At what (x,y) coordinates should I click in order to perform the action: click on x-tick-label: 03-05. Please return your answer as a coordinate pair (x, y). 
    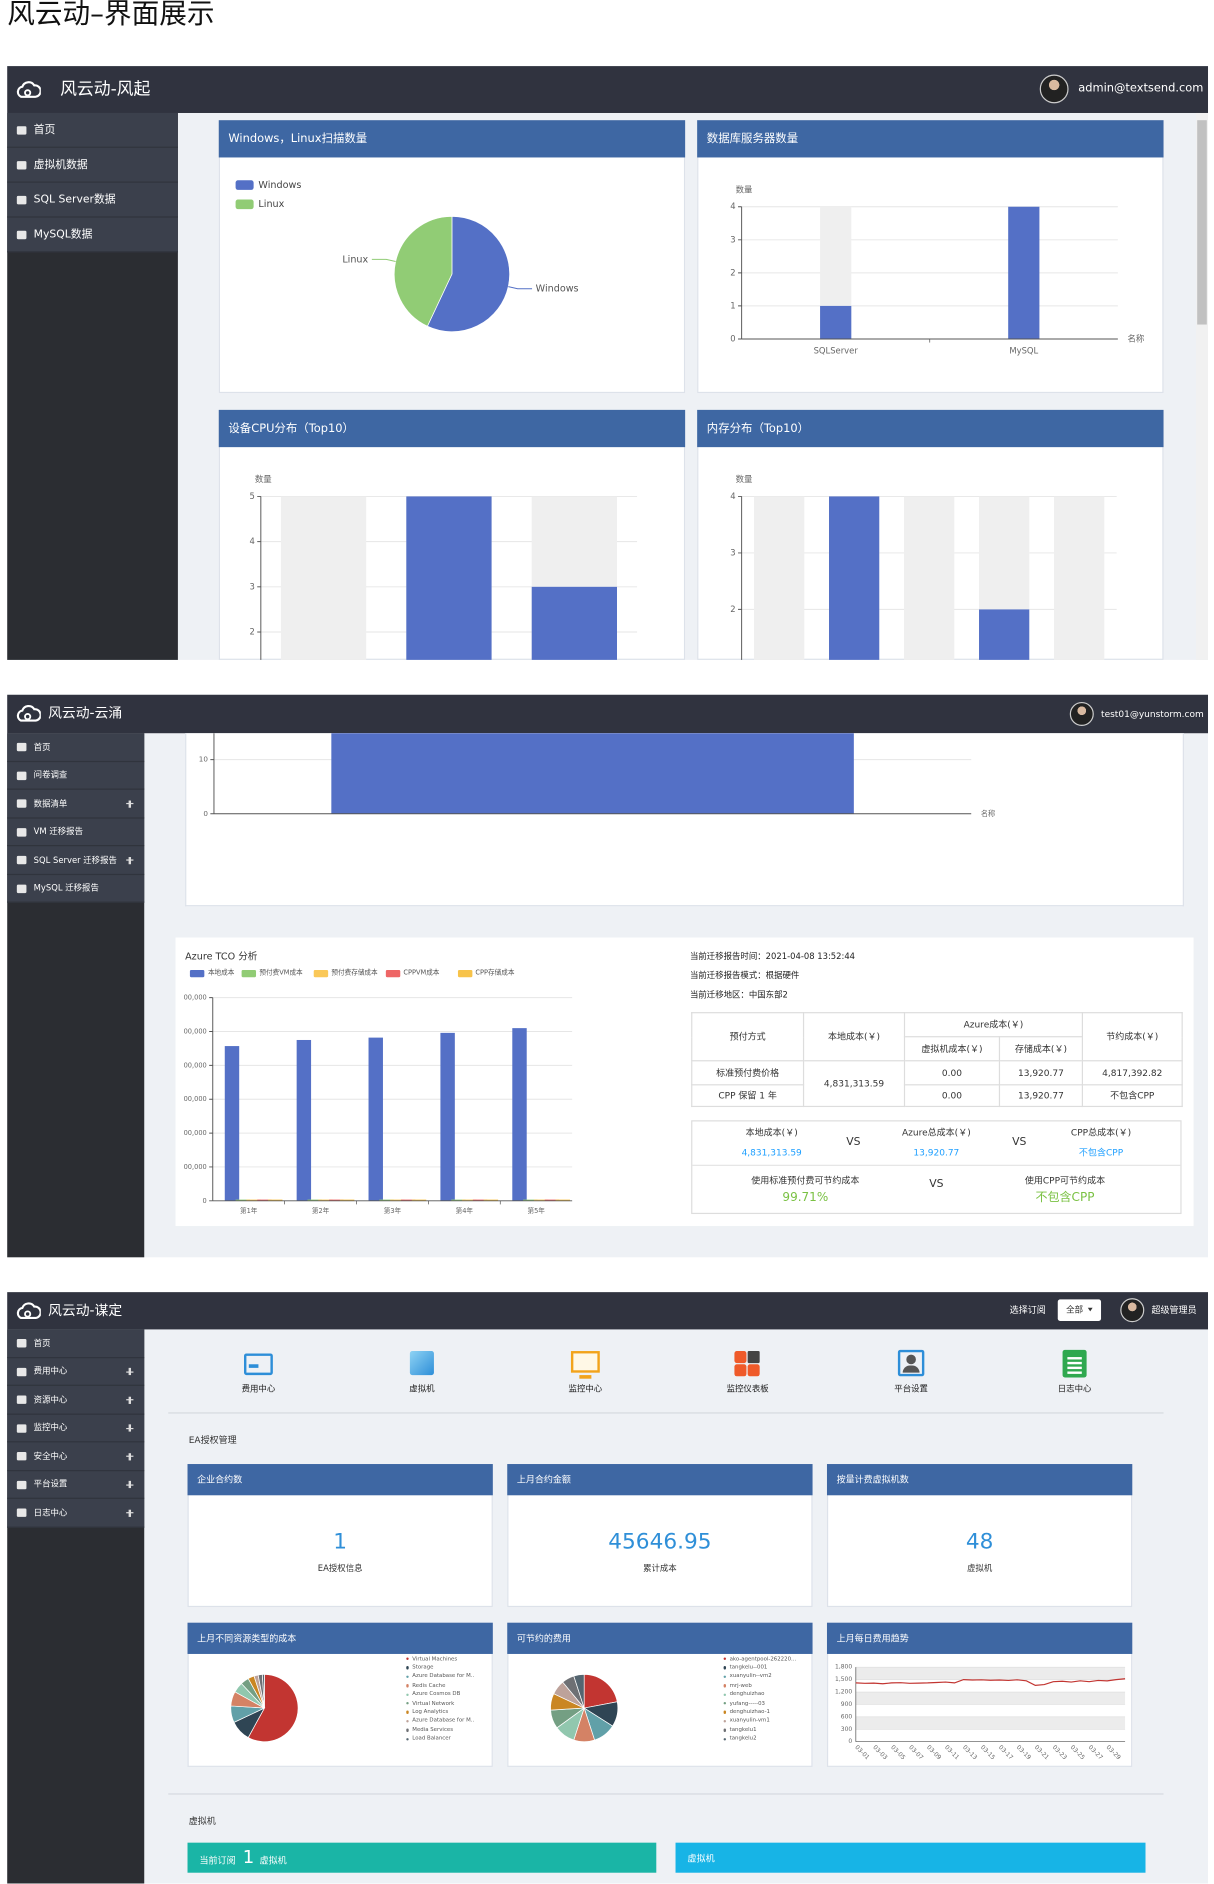
    Looking at the image, I should click on (897, 1752).